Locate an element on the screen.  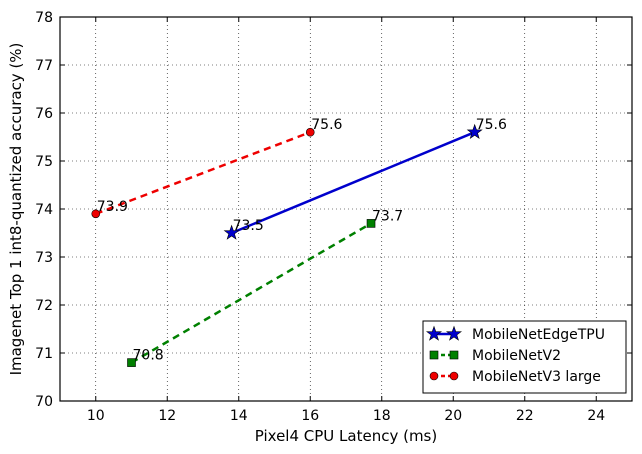
y-tick-label: 73 is located at coordinates (44, 258).